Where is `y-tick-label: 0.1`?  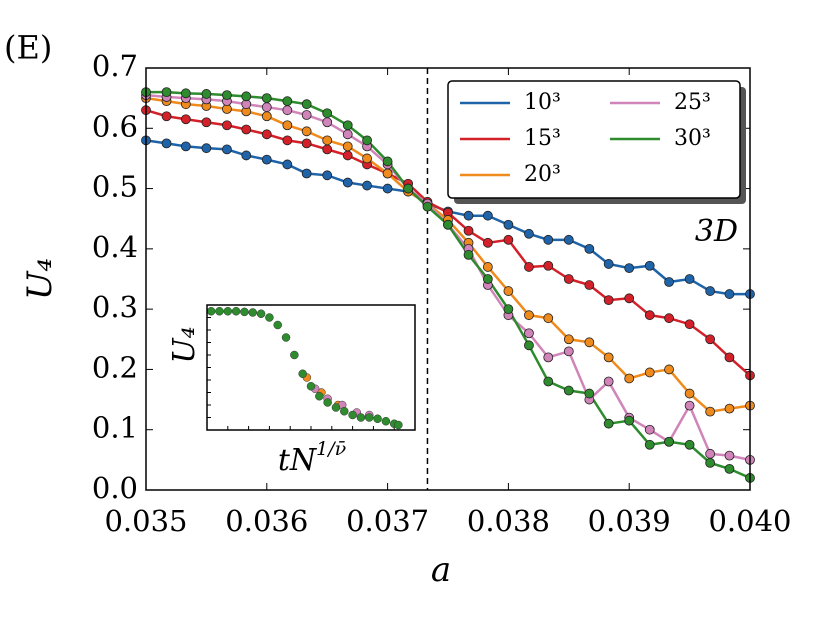
y-tick-label: 0.1 is located at coordinates (115, 428).